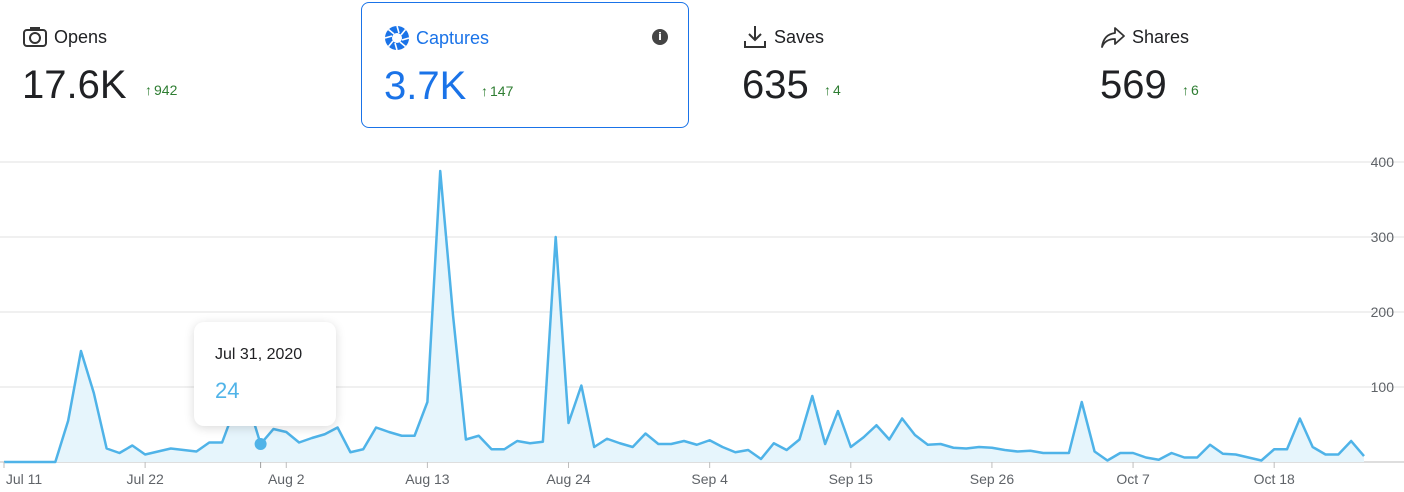 This screenshot has height=492, width=1404. I want to click on camera-icon, so click(35, 37).